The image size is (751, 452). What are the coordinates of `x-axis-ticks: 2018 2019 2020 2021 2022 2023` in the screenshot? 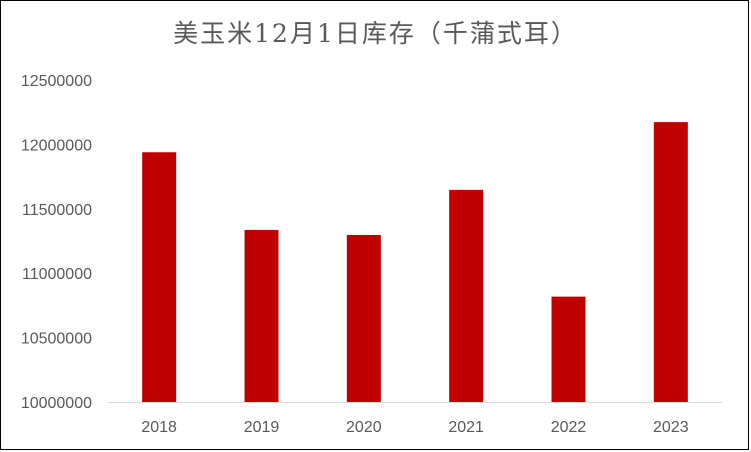 It's located at (414, 427).